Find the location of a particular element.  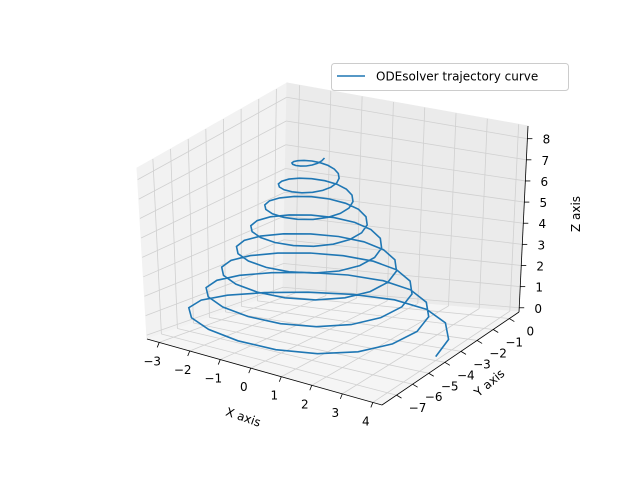

legend-label: ODEsolver trajectory curve is located at coordinates (457, 77).